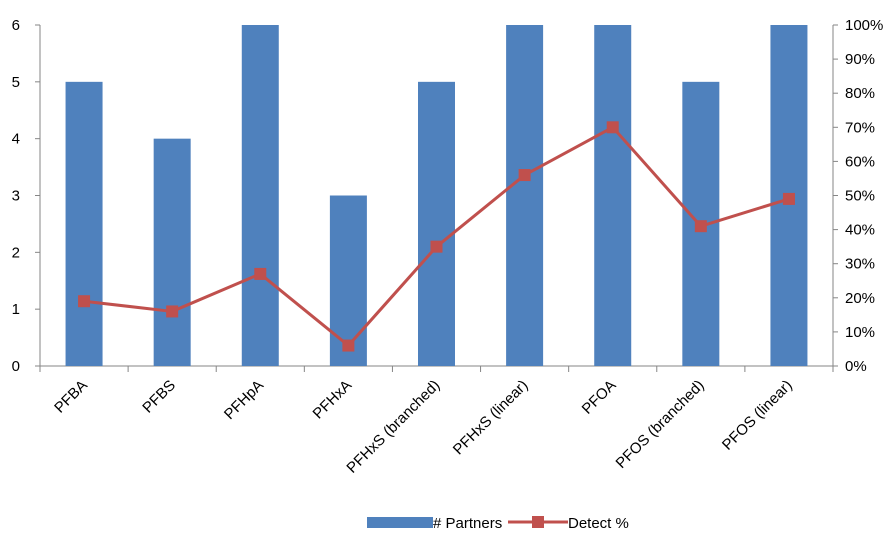 This screenshot has height=534, width=896. Describe the element at coordinates (393, 427) in the screenshot. I see `x-tick-label: PFHxS (branched)` at that location.